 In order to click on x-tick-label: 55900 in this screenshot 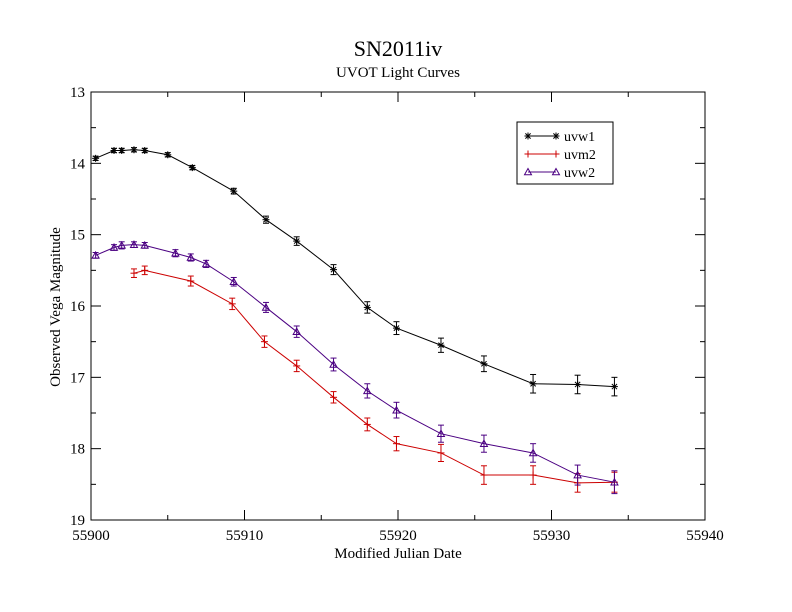, I will do `click(91, 536)`.